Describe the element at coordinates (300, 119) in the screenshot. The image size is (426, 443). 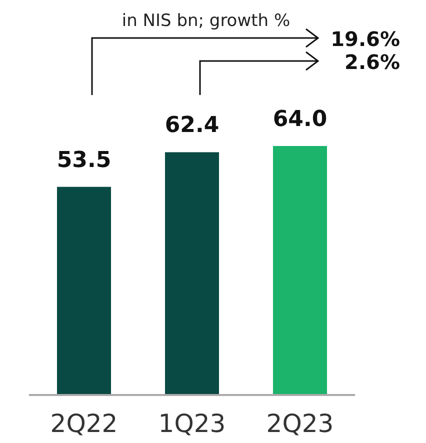
I see `data-label: 64.0` at that location.